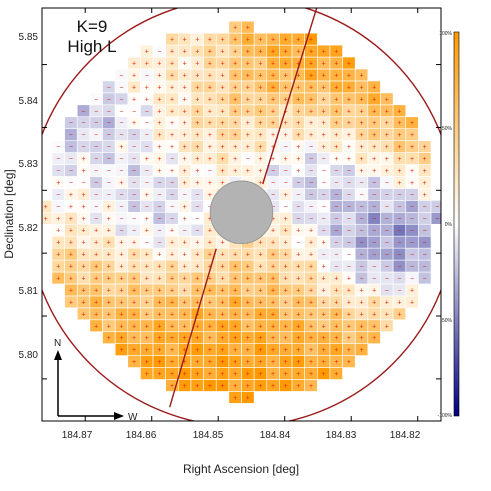 This screenshot has height=491, width=491. What do you see at coordinates (9, 213) in the screenshot?
I see `y-axis-title: Declination [deg]` at bounding box center [9, 213].